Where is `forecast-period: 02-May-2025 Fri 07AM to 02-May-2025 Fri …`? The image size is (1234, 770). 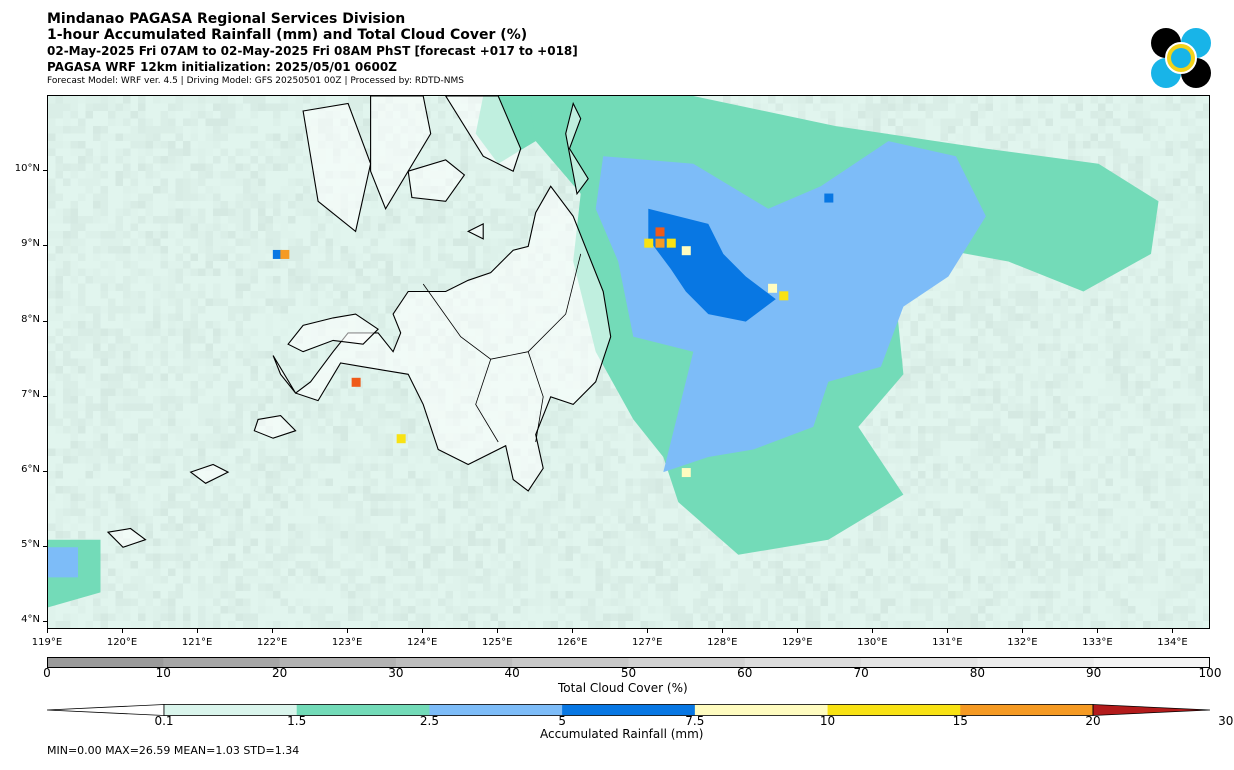 forecast-period: 02-May-2025 Fri 07AM to 02-May-2025 Fri … is located at coordinates (312, 51).